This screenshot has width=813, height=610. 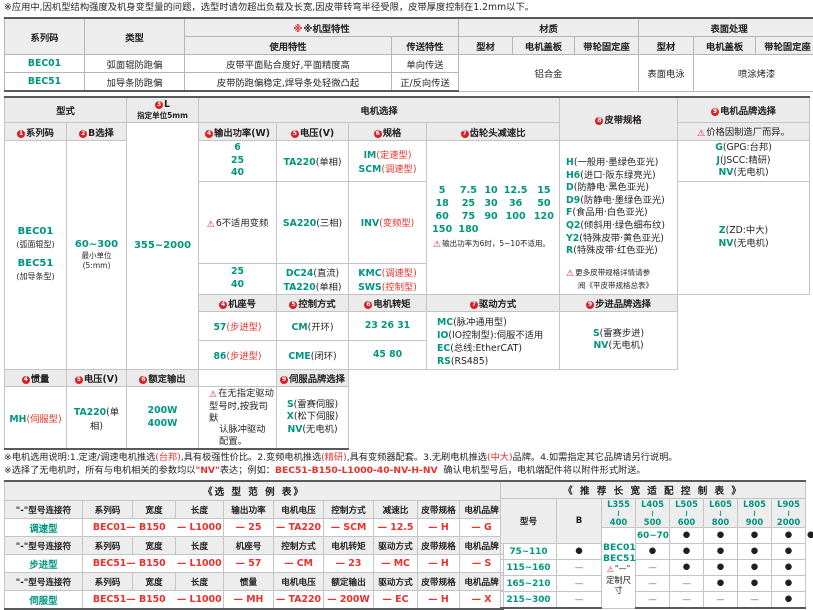 I want to click on power-40-b: 40, so click(x=237, y=285).